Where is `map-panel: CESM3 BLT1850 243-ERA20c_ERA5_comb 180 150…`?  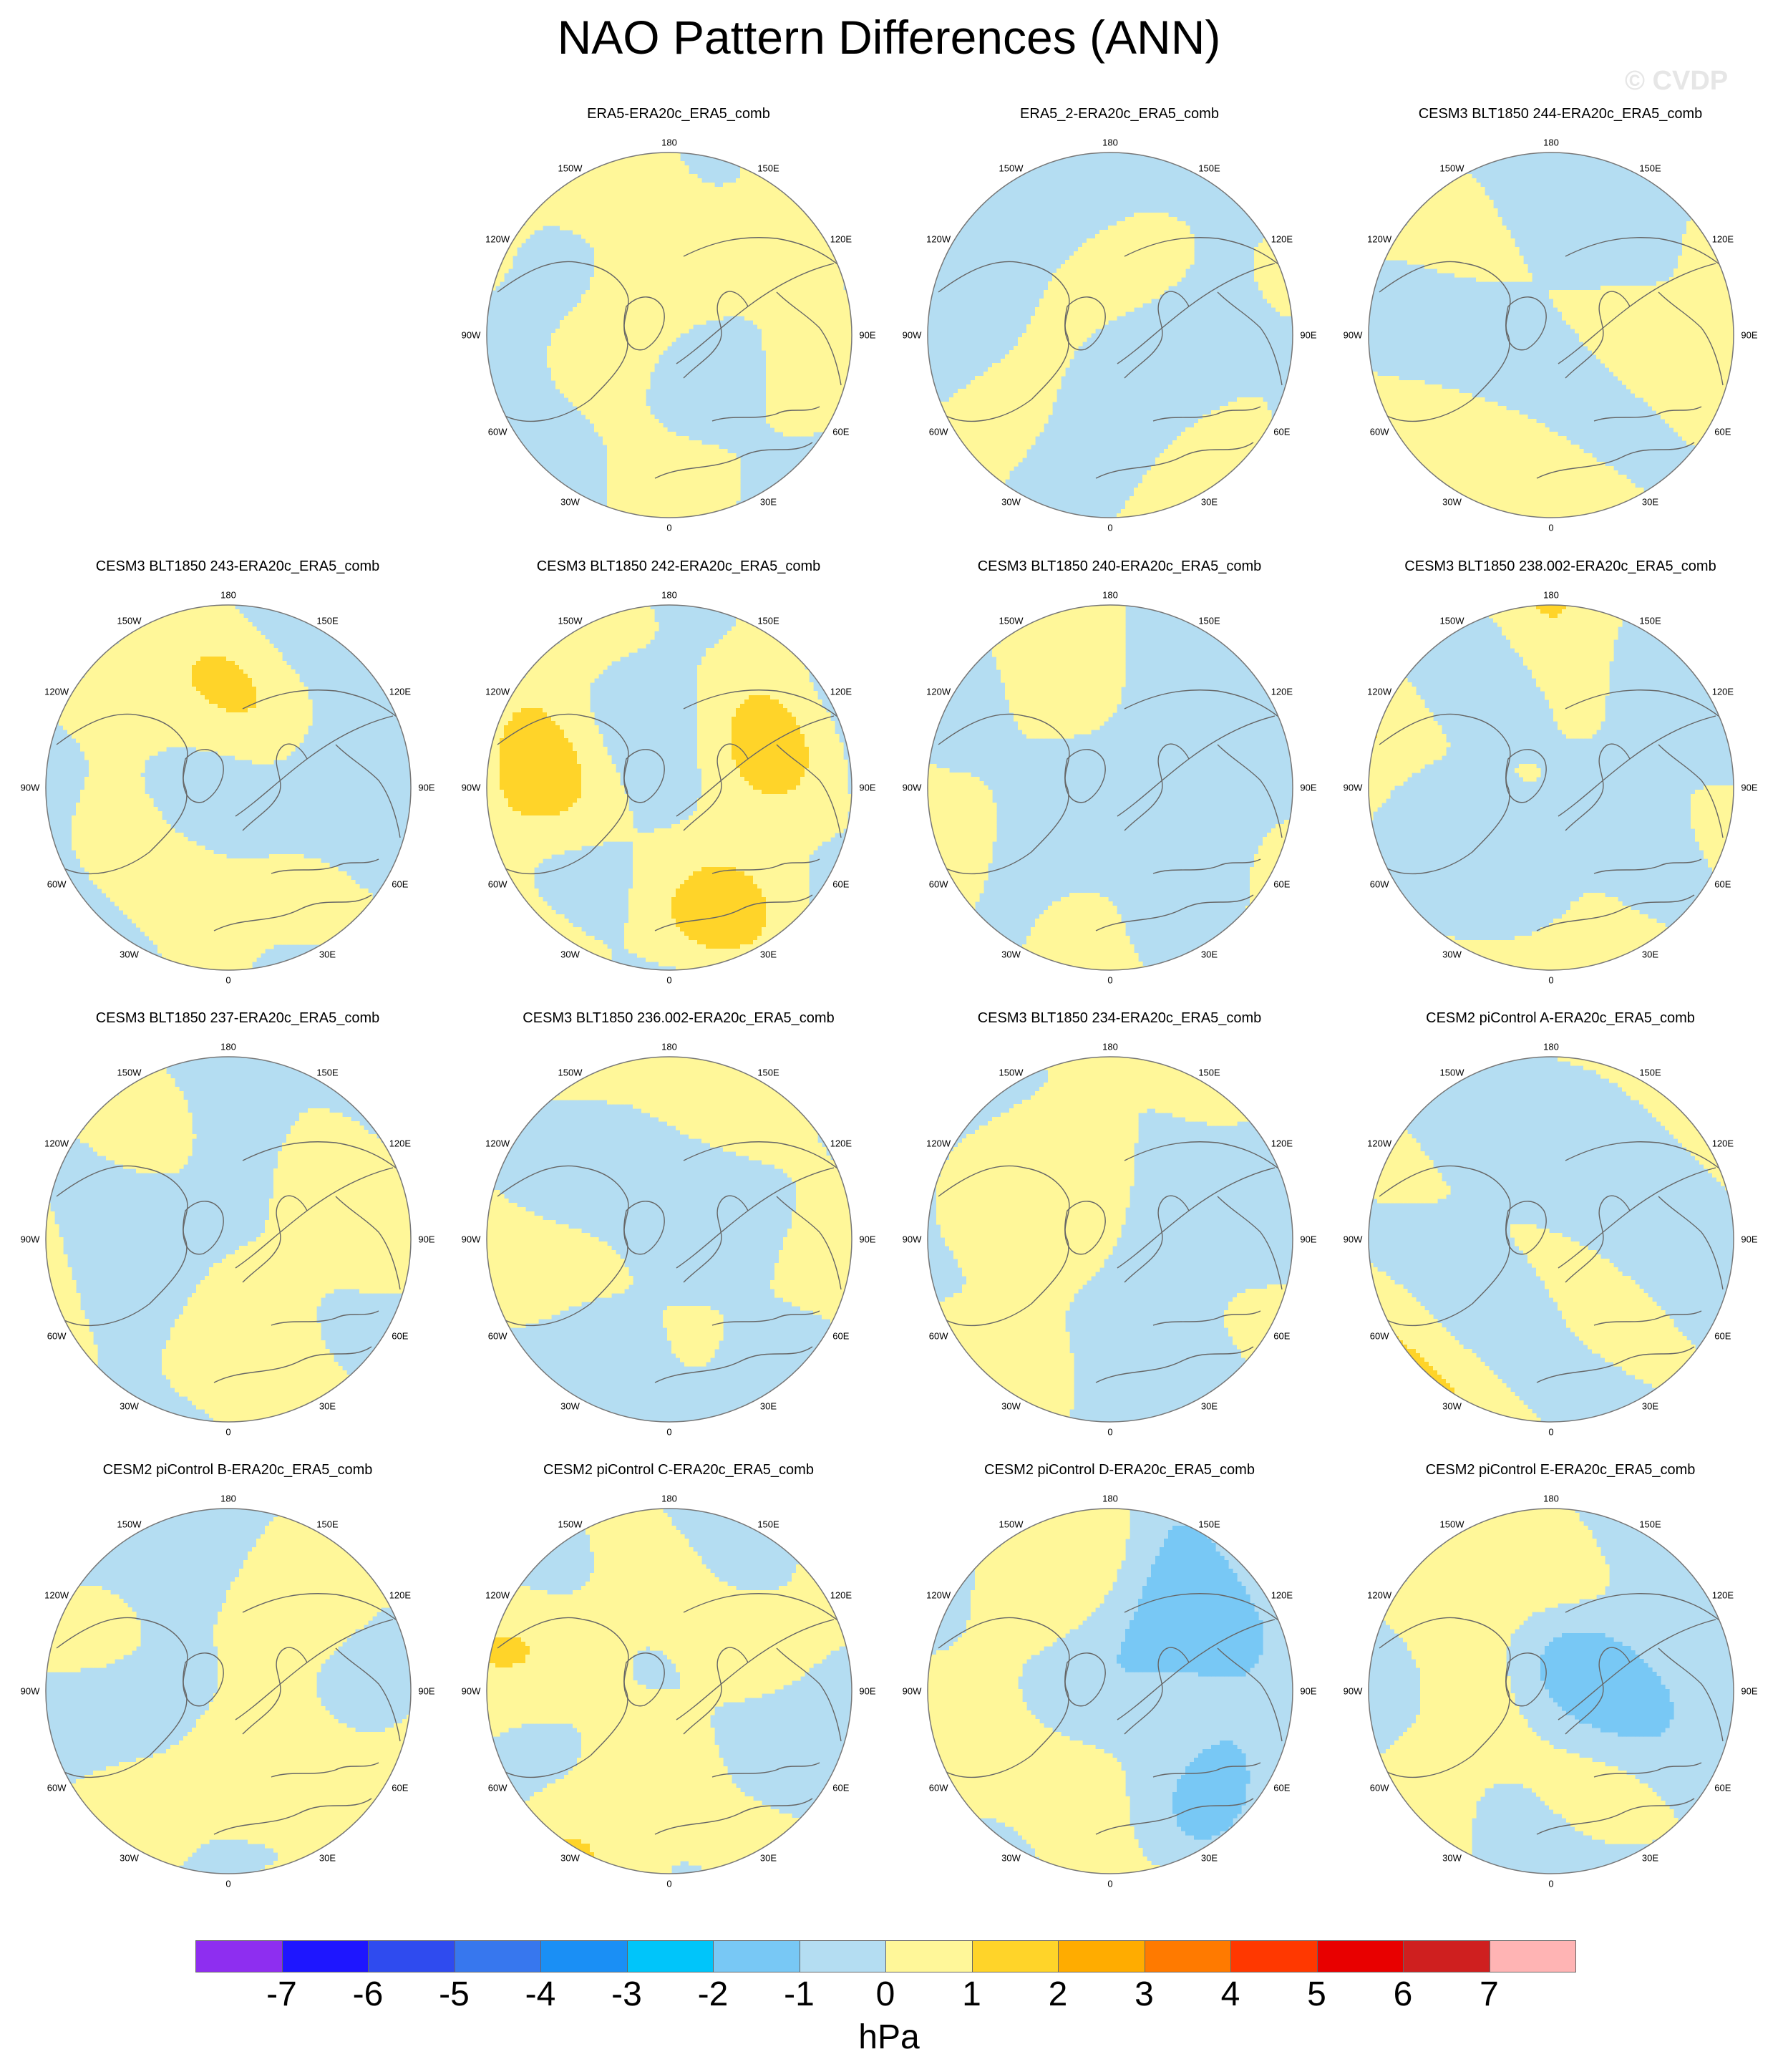
map-panel: CESM3 BLT1850 243-ERA20c_ERA5_comb 180 150… is located at coordinates (236, 773).